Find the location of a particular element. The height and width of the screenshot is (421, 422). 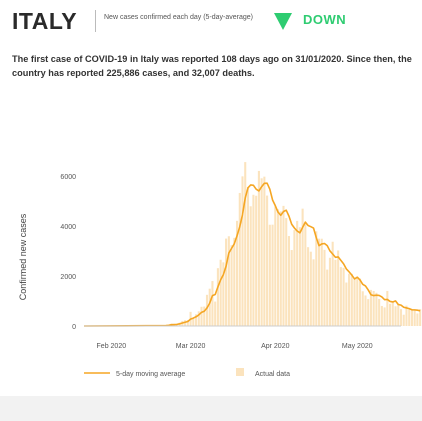

y-ticks-group: 0 2000 4000 6000 is located at coordinates (68, 252).